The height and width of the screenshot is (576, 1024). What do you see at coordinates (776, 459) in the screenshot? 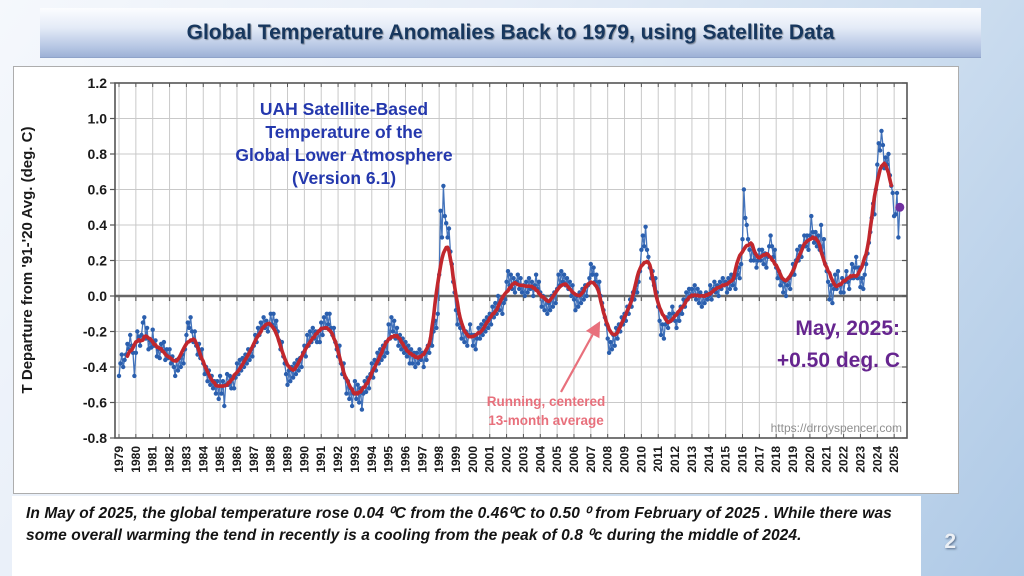
I see `x-tick-label: 2018` at bounding box center [776, 459].